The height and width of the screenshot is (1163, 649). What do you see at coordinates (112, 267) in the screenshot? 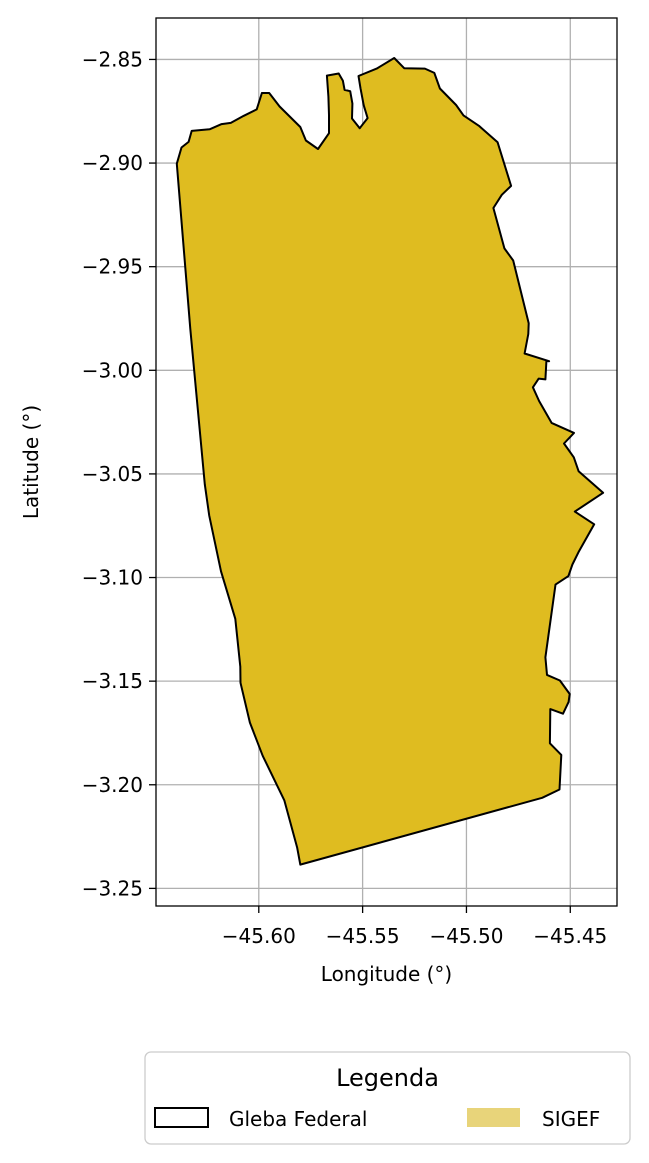
I see `y-tick-label: −2.95` at bounding box center [112, 267].